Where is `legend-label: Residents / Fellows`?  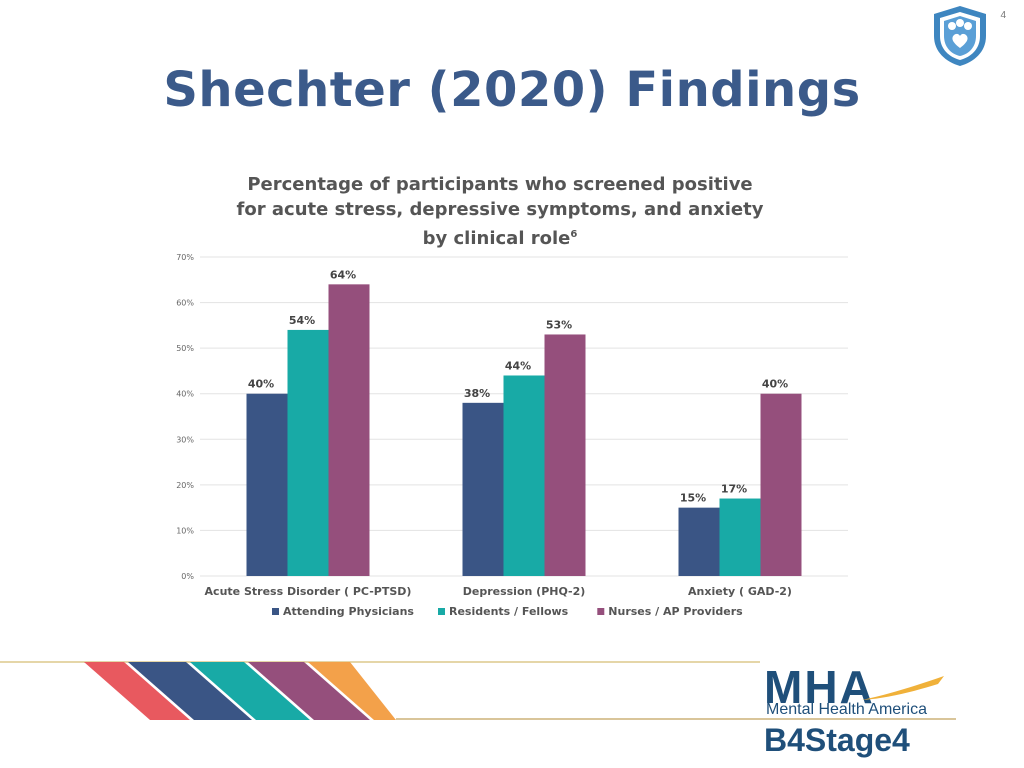
legend-label: Residents / Fellows is located at coordinates (509, 611).